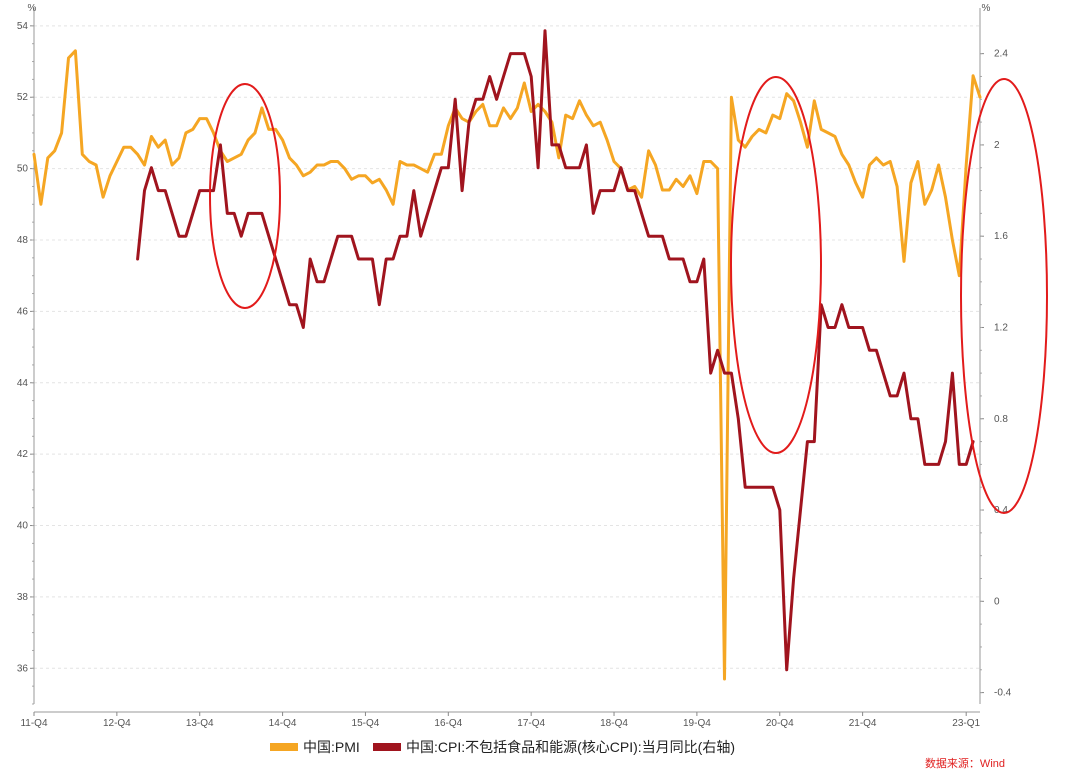  Describe the element at coordinates (23, 169) in the screenshot. I see `left-axis-tick-label: 50` at that location.